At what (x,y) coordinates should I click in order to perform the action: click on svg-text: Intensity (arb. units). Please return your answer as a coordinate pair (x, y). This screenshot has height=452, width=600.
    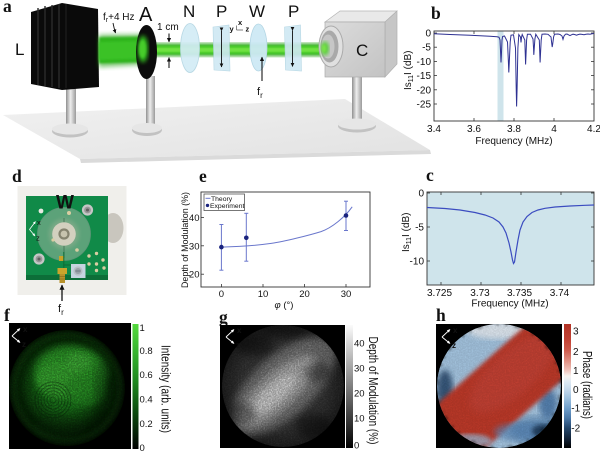
    Looking at the image, I should click on (166, 389).